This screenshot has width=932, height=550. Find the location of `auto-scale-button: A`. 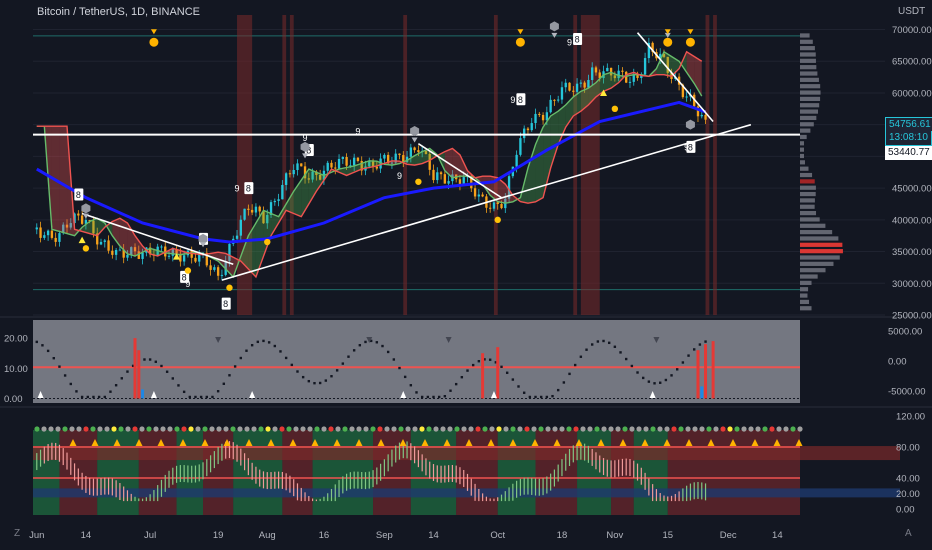

auto-scale-button: A is located at coordinates (908, 533).